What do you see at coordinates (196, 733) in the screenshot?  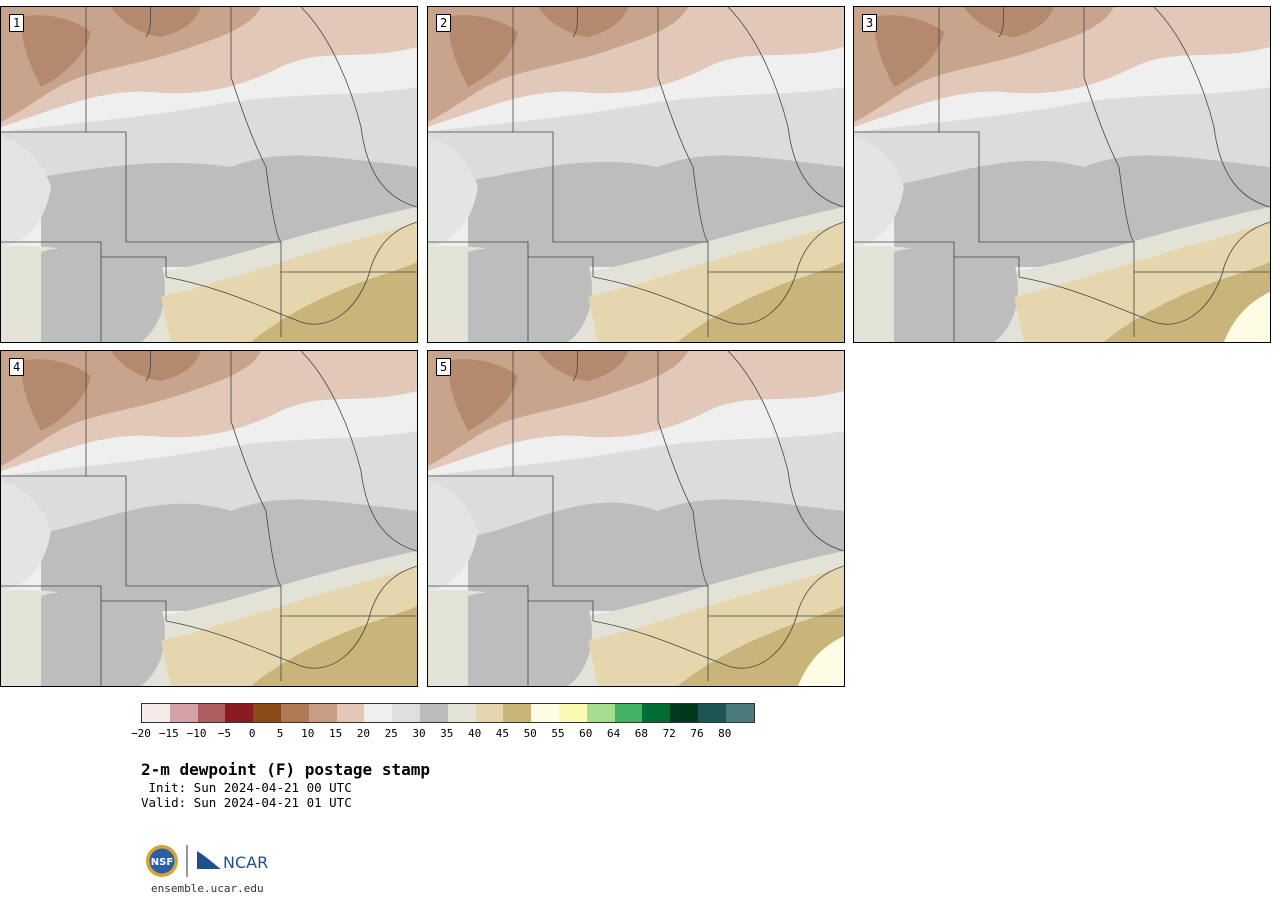 I see `colorbar-tick-label: −10` at bounding box center [196, 733].